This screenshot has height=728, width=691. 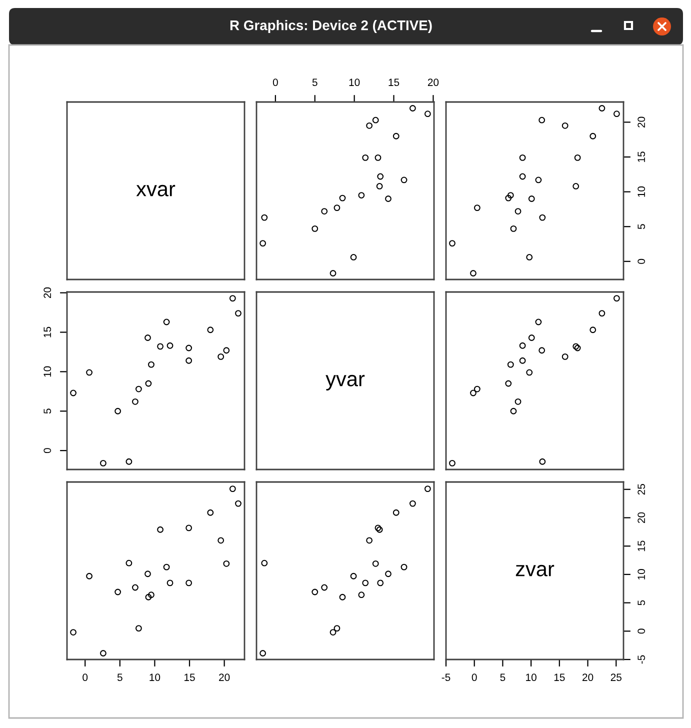 I want to click on x-tick-label: 25, so click(x=616, y=678).